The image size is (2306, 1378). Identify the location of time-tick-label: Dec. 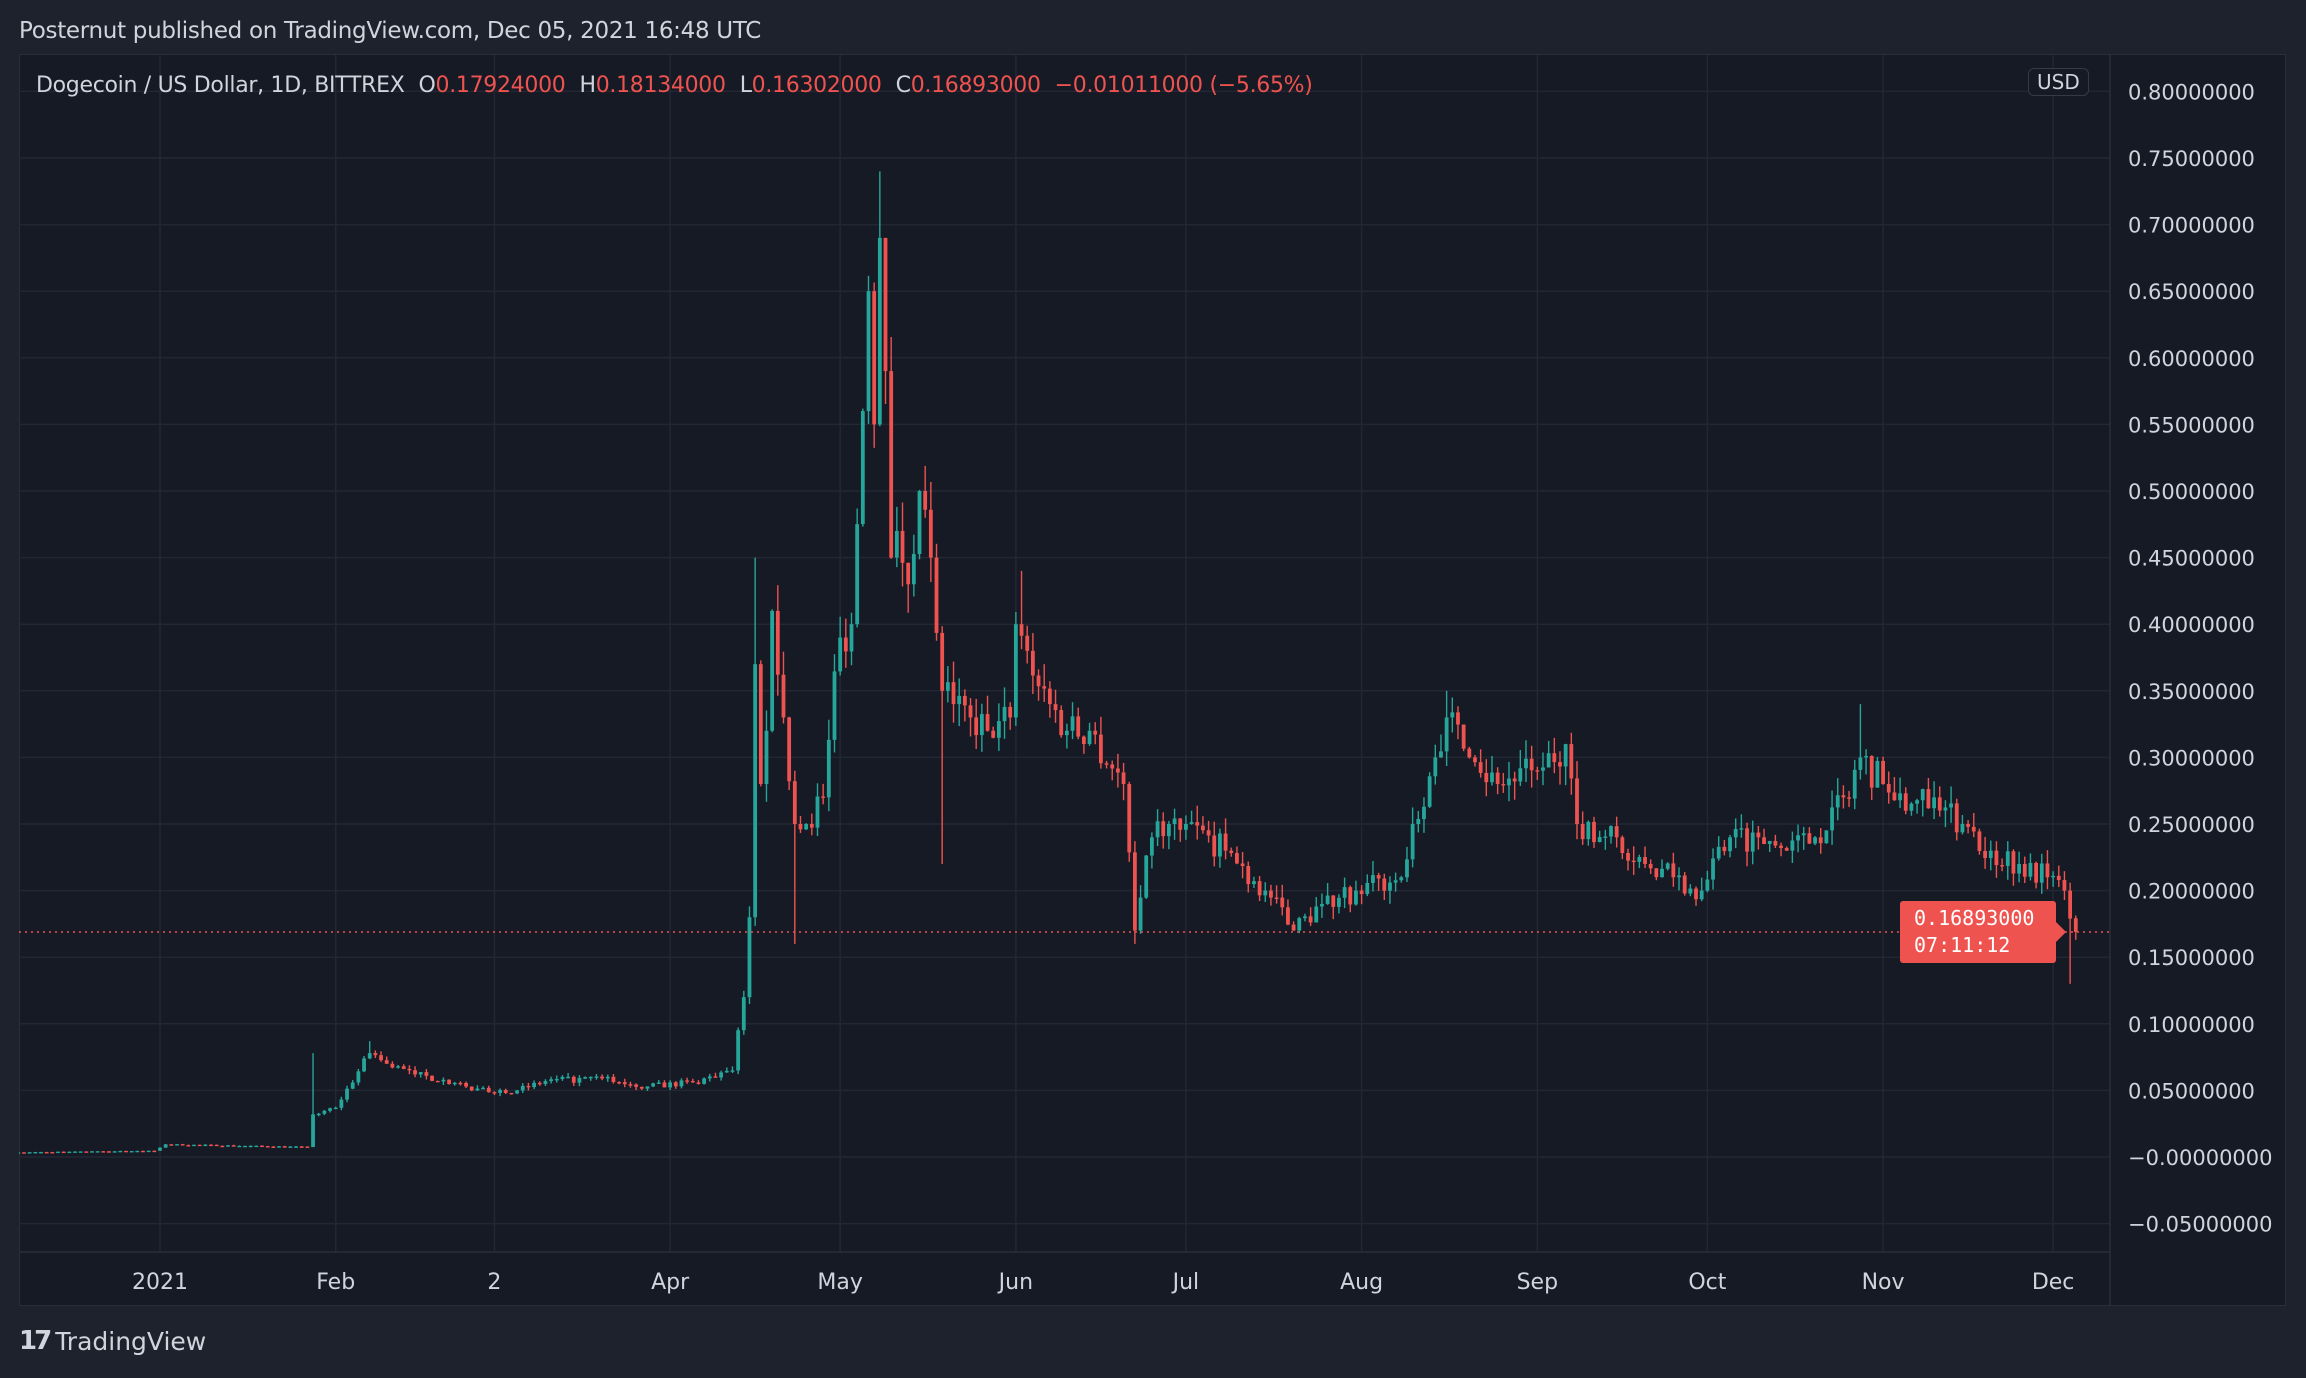
(2053, 1282).